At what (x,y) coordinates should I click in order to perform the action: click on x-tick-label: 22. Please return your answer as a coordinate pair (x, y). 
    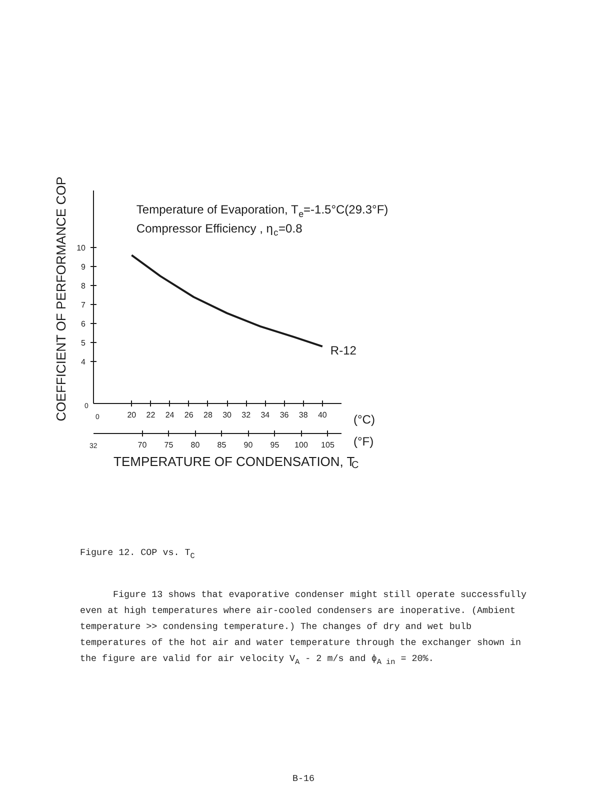
    Looking at the image, I should click on (151, 415).